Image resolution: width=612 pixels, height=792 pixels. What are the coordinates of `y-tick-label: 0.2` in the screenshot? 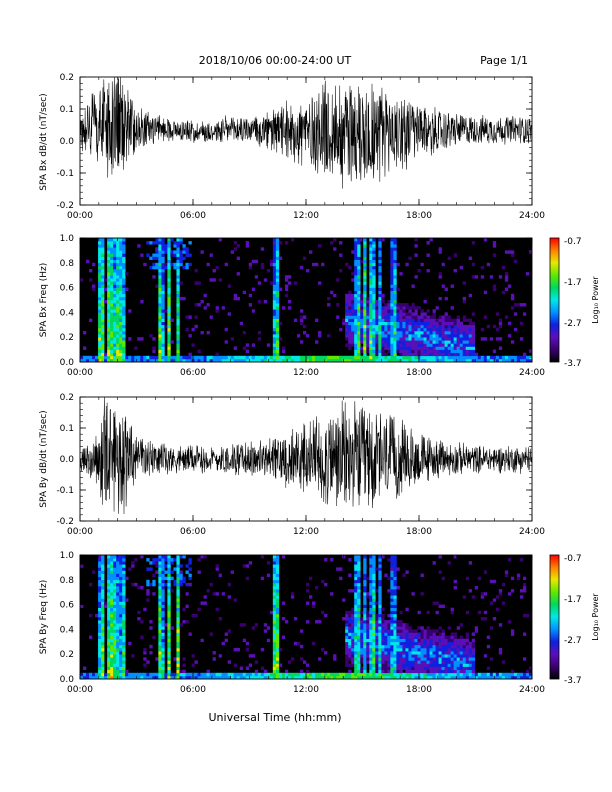 It's located at (67, 338).